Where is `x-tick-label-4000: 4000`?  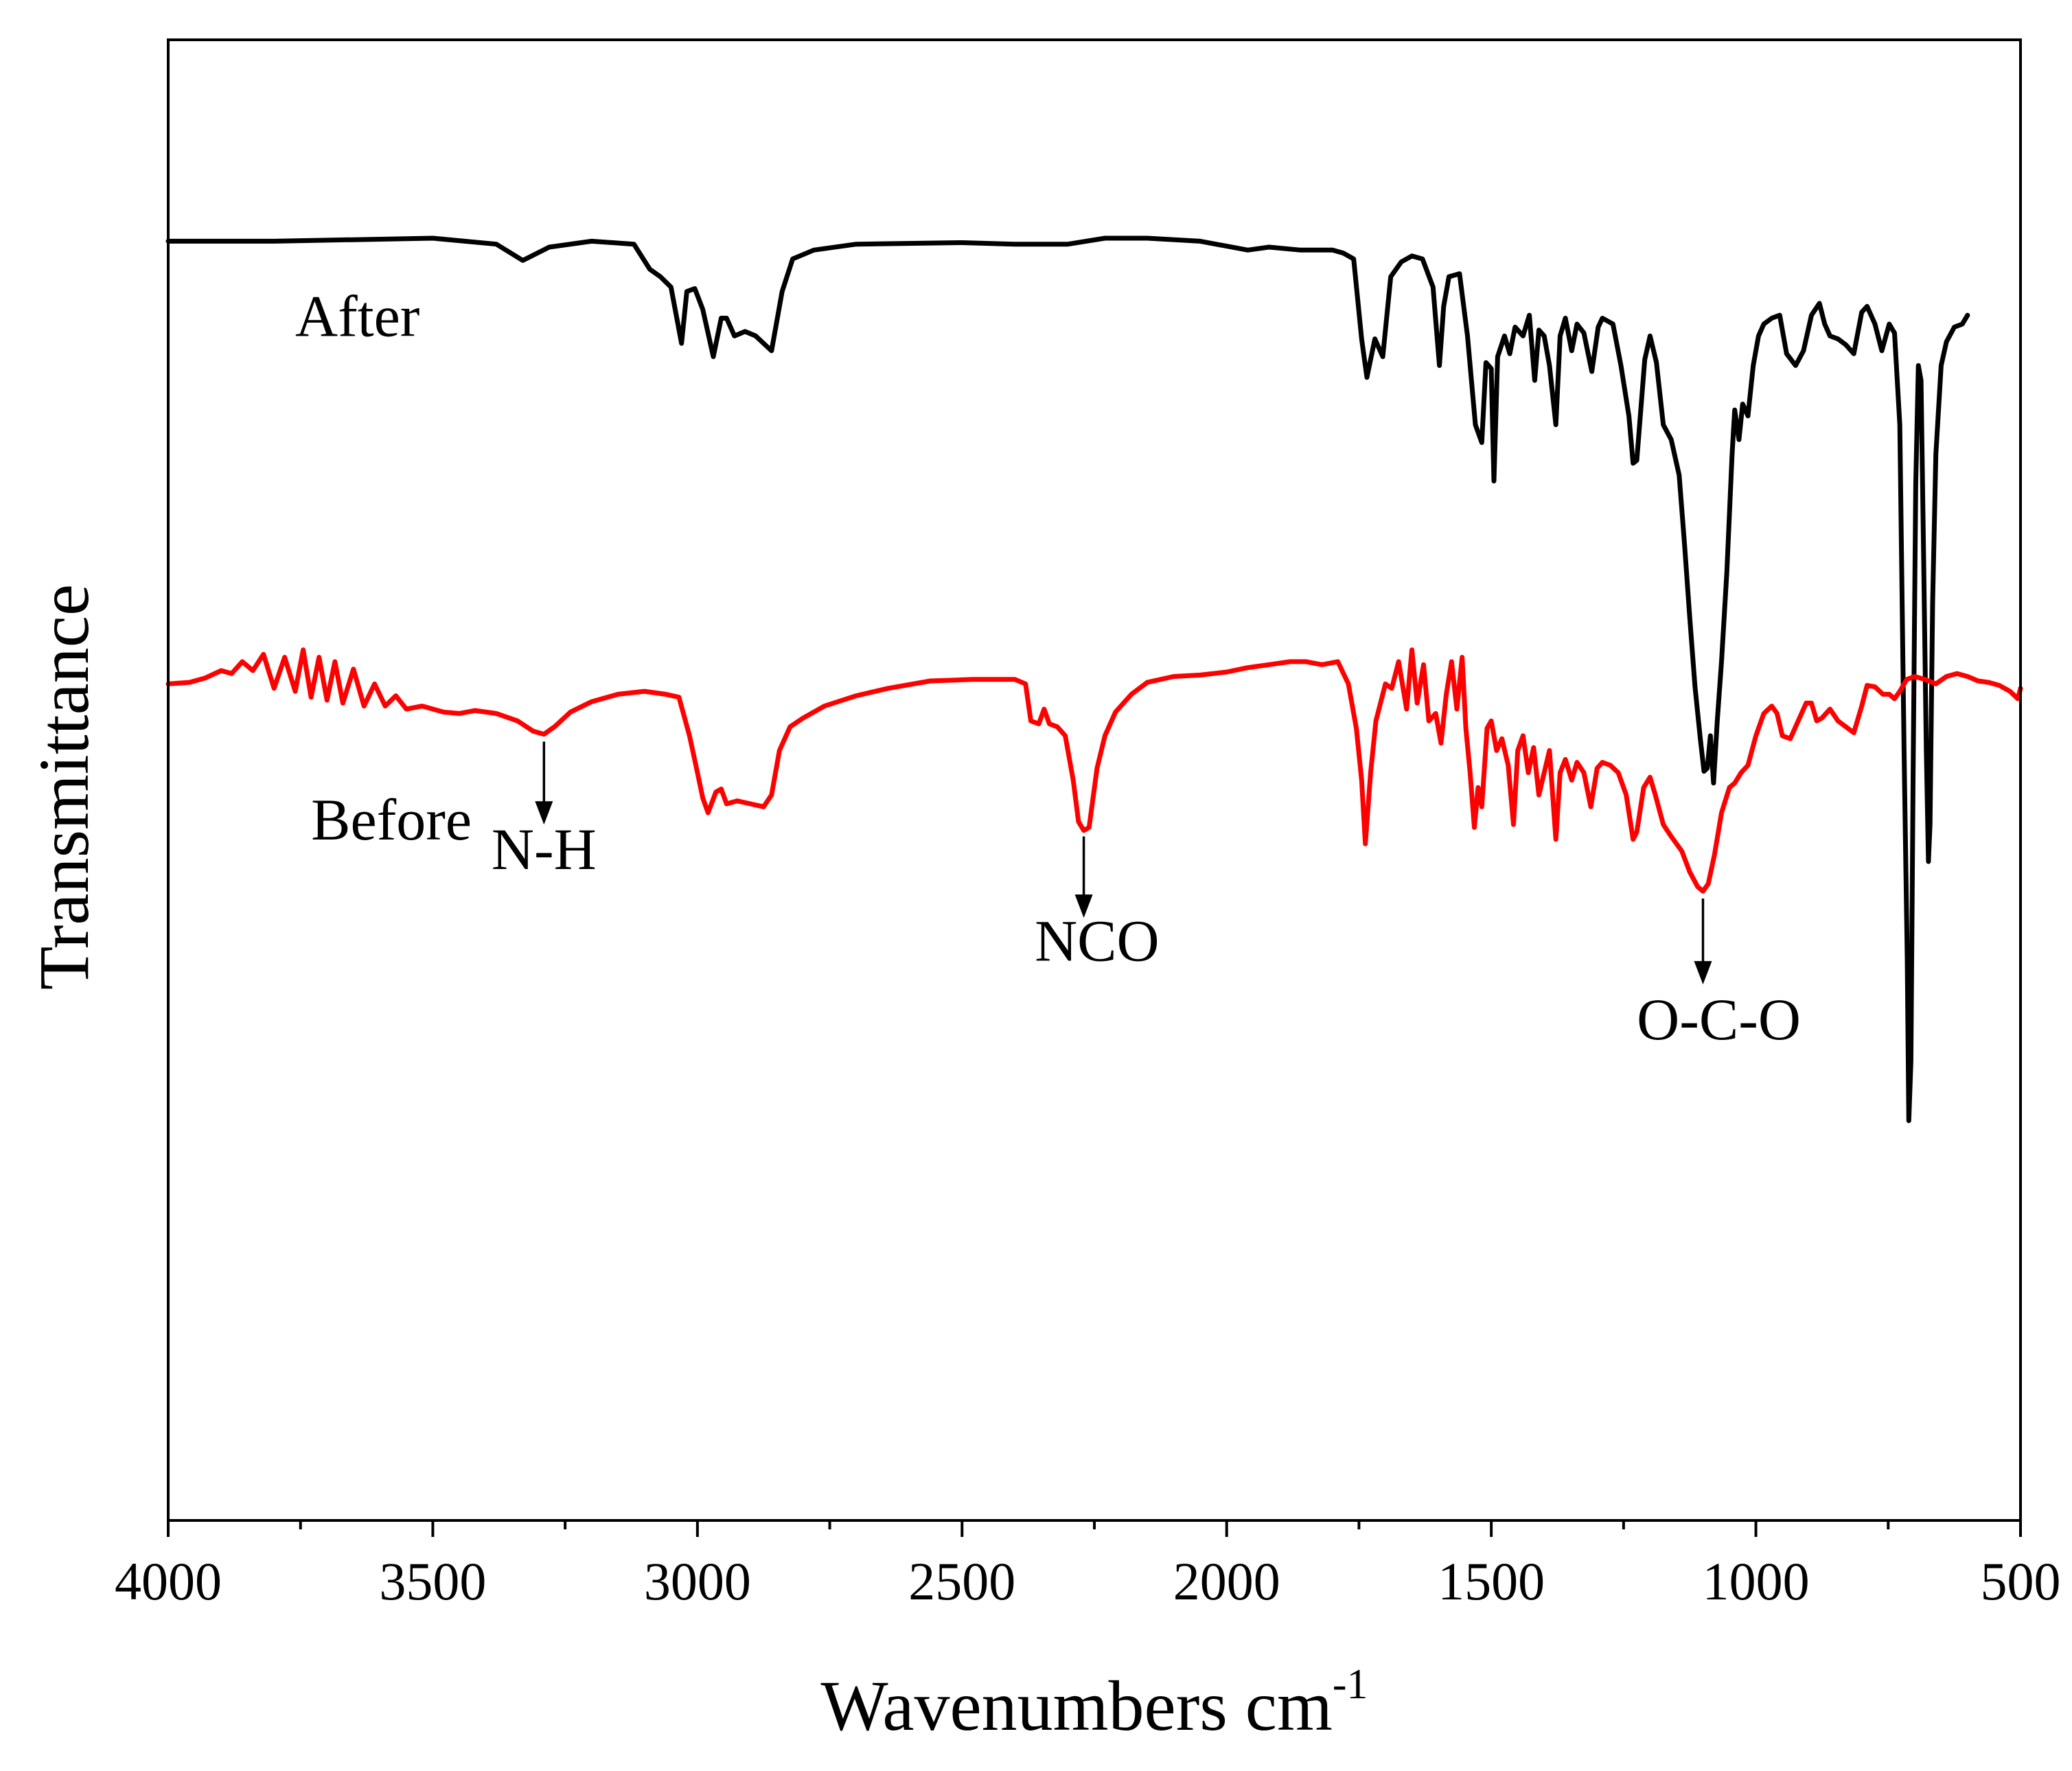 x-tick-label-4000: 4000 is located at coordinates (168, 1581).